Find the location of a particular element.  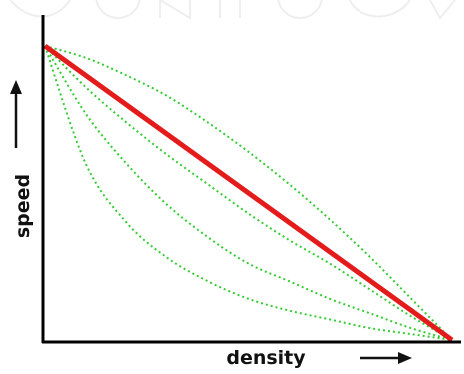

y-axis-arrow is located at coordinates (16, 114).